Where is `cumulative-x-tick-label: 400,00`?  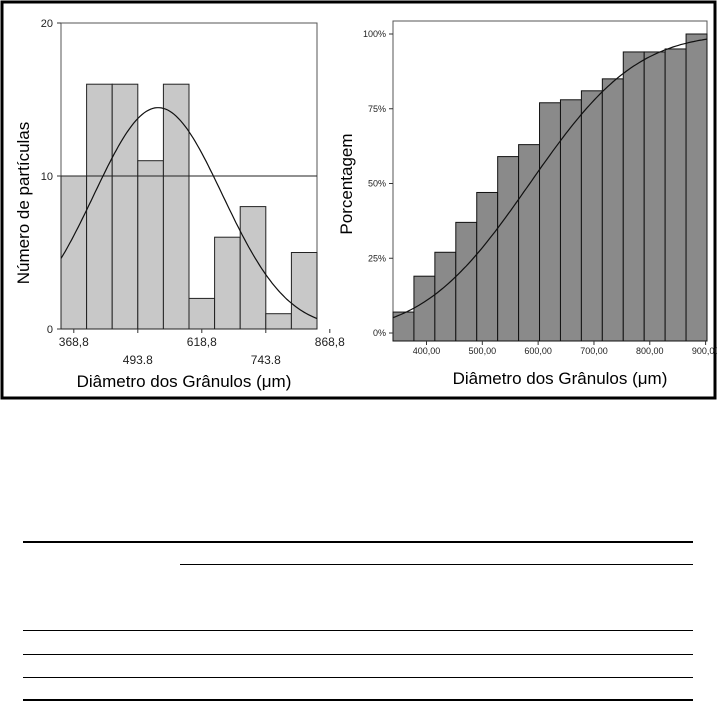 cumulative-x-tick-label: 400,00 is located at coordinates (427, 351).